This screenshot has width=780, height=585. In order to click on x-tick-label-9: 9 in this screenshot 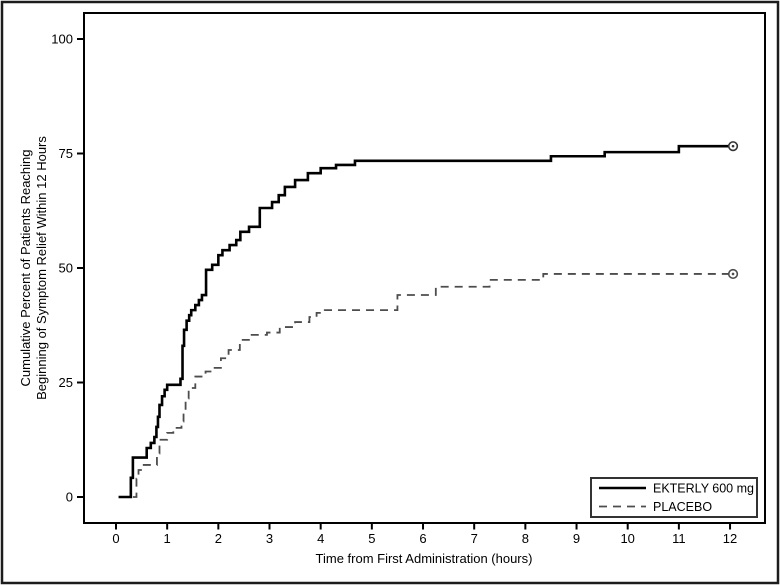, I will do `click(576, 538)`.